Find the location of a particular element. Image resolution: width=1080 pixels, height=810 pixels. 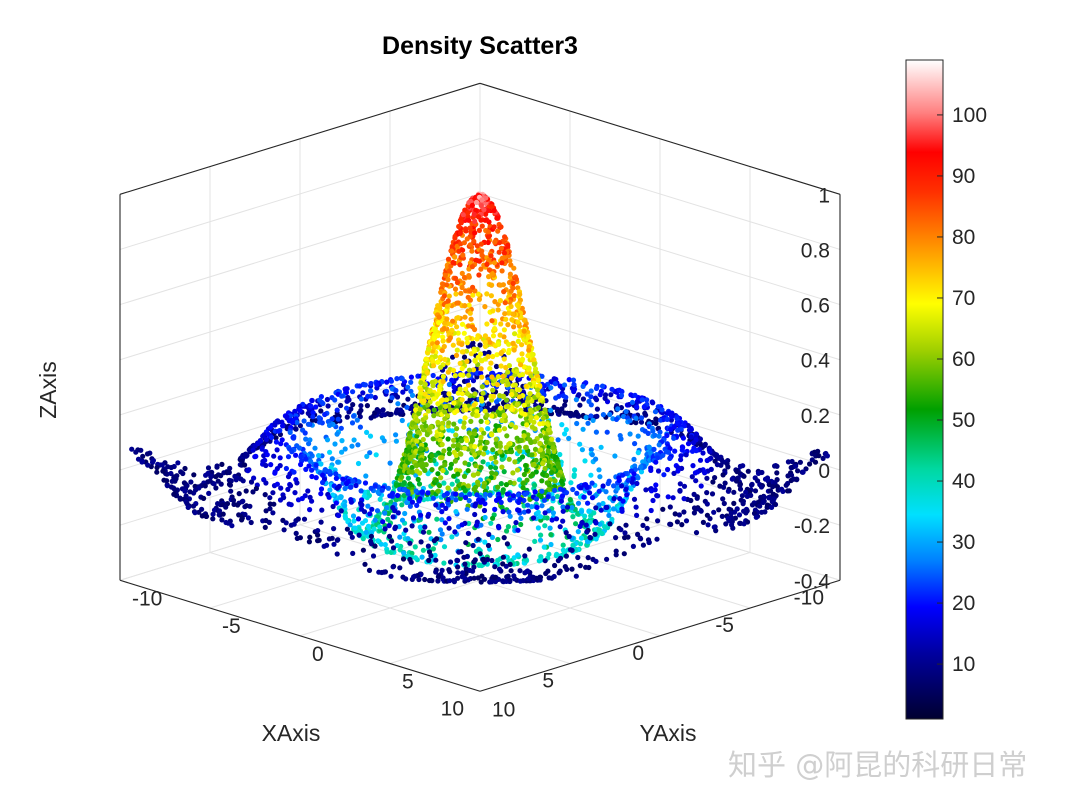

colorbar-tick-label: 70 is located at coordinates (963, 298).